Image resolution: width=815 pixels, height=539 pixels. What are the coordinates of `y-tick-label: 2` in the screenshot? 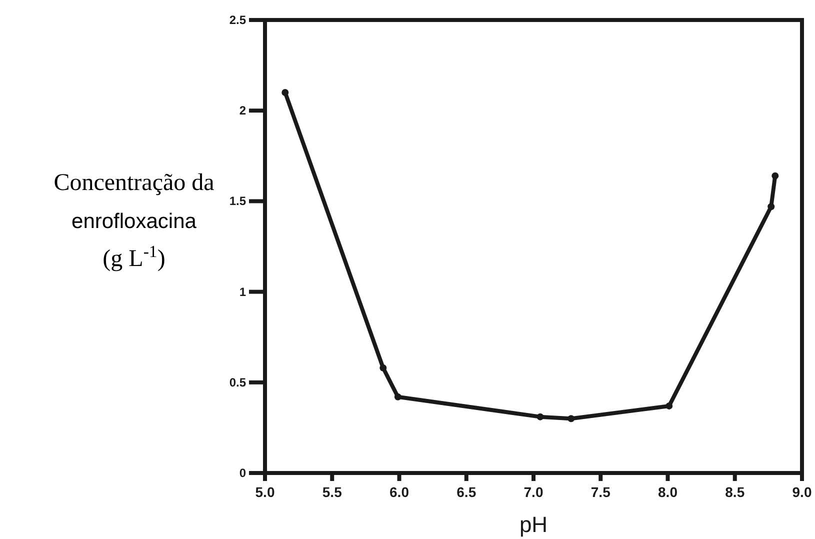 It's located at (242, 111).